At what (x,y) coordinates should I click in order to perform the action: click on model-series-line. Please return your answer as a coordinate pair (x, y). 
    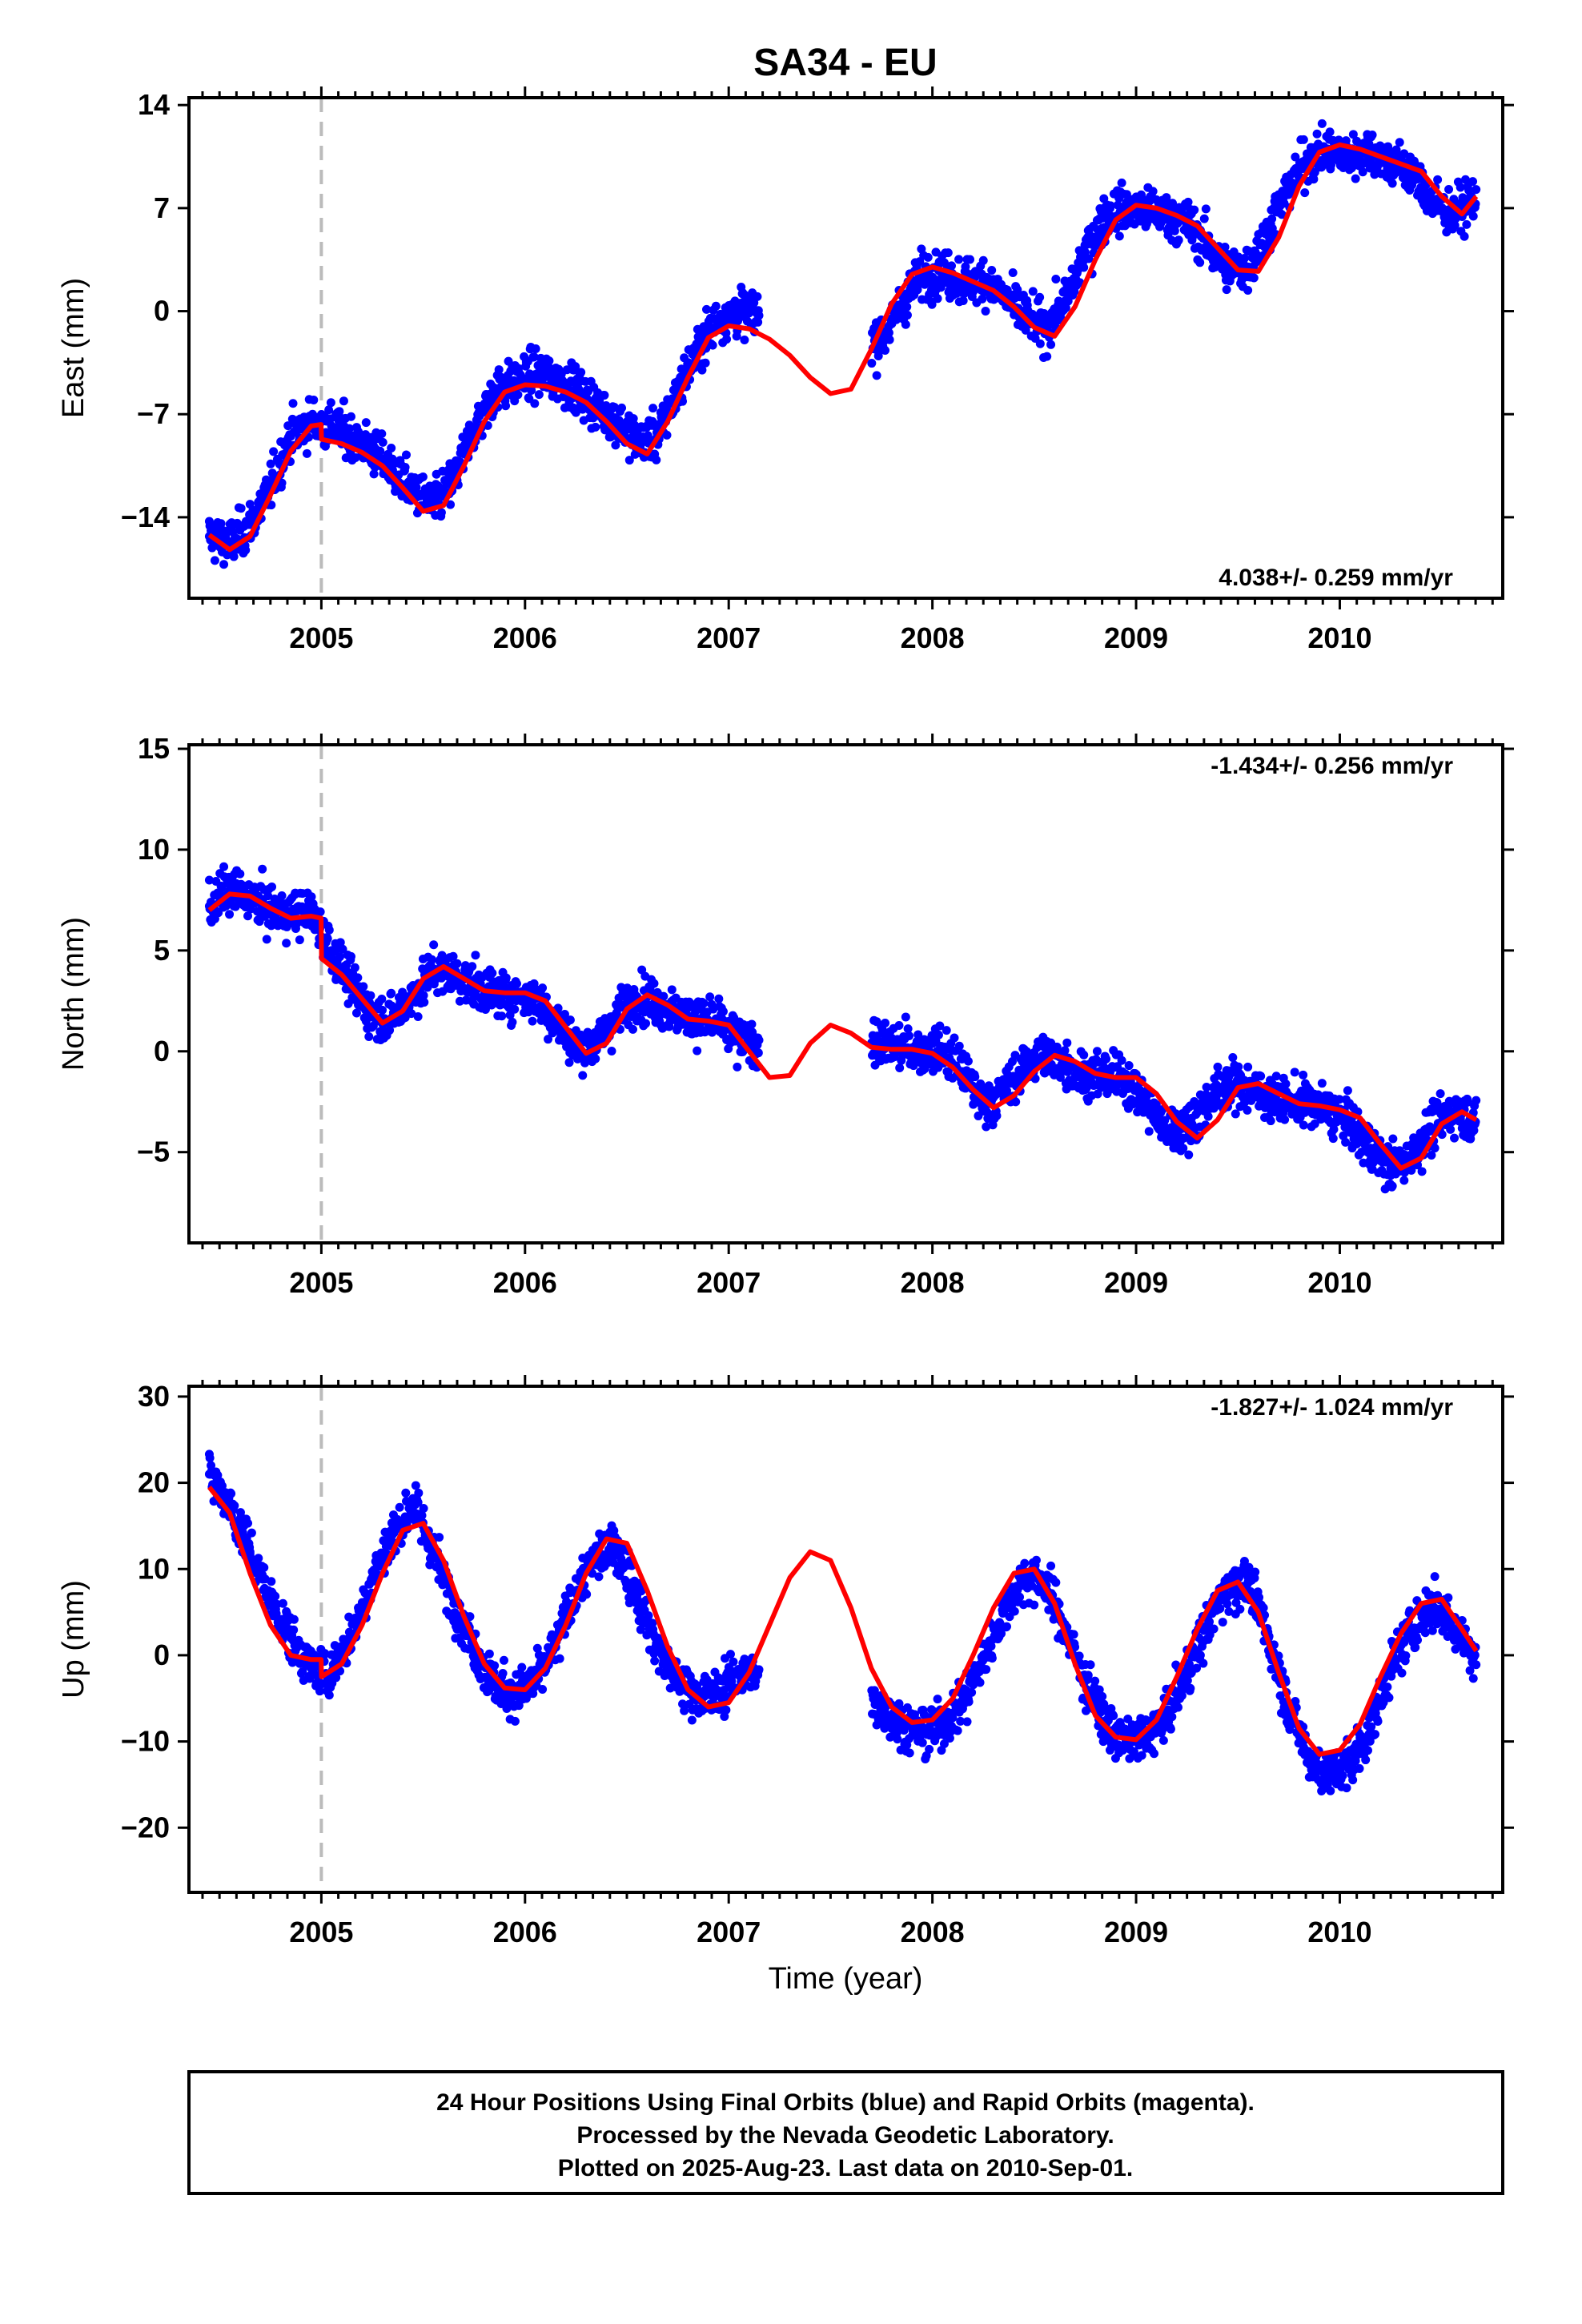
    Looking at the image, I should click on (843, 1031).